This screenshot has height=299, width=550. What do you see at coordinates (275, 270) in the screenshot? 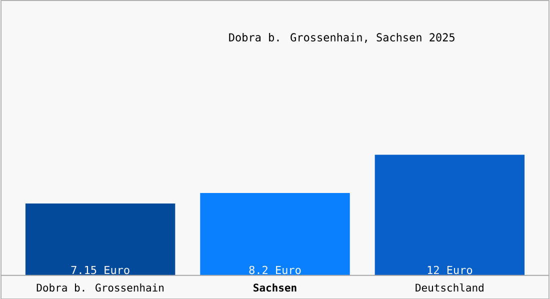
I see `data-label: 8.2 Euro` at bounding box center [275, 270].